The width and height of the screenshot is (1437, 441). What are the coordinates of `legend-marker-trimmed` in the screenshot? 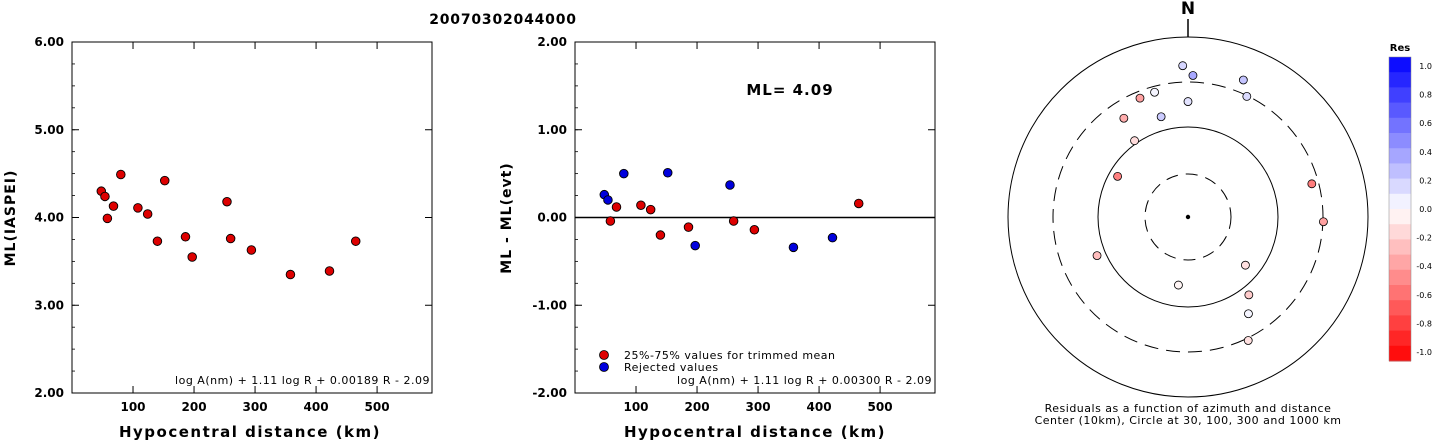 It's located at (604, 355).